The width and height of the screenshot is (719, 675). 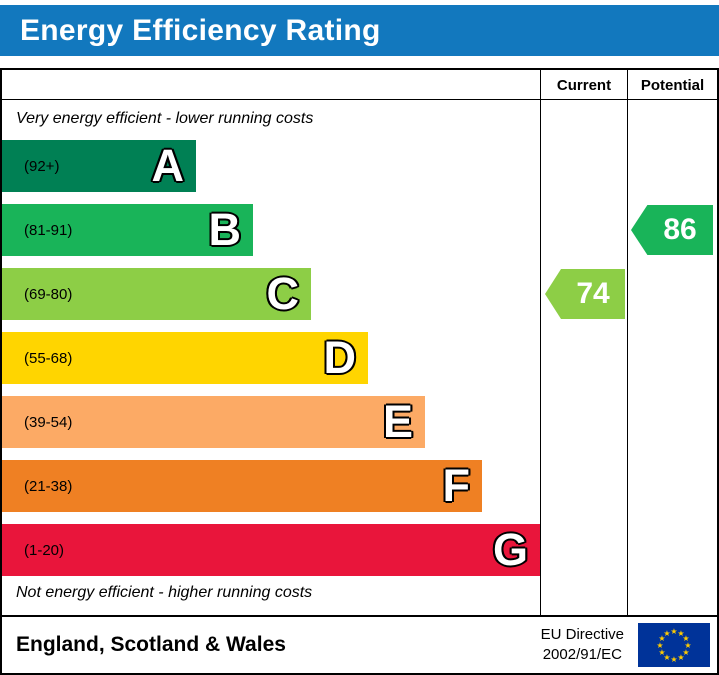 I want to click on title-bar: Energy Efficiency Rating, so click(x=359, y=30).